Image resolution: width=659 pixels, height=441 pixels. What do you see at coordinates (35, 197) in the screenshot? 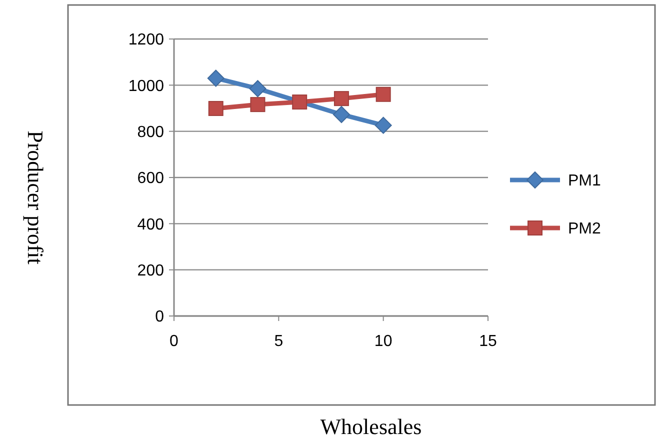
I see `y-axis-title: Producer profit` at bounding box center [35, 197].